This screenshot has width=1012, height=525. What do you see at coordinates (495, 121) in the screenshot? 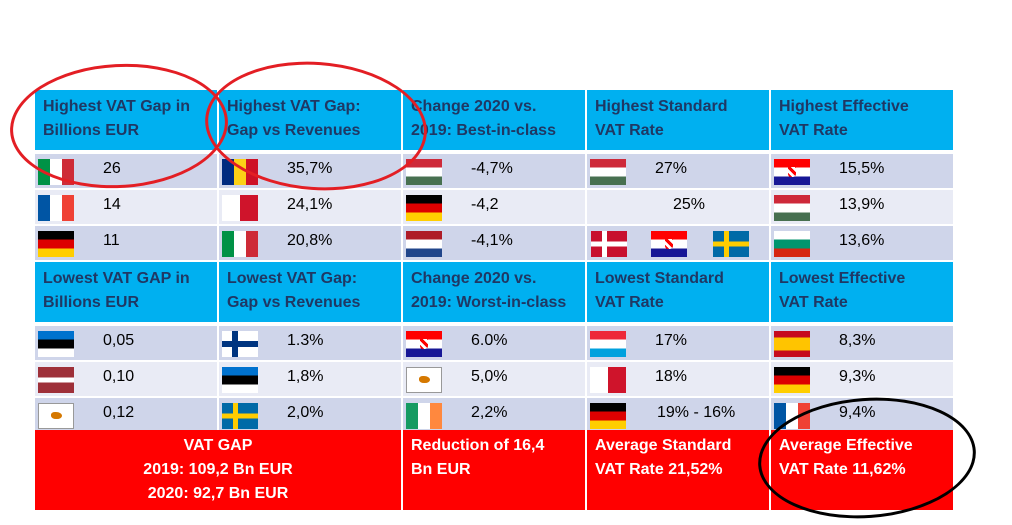
I see `column-header: Change 2020 vs. 2019: Best-in-class` at bounding box center [495, 121].